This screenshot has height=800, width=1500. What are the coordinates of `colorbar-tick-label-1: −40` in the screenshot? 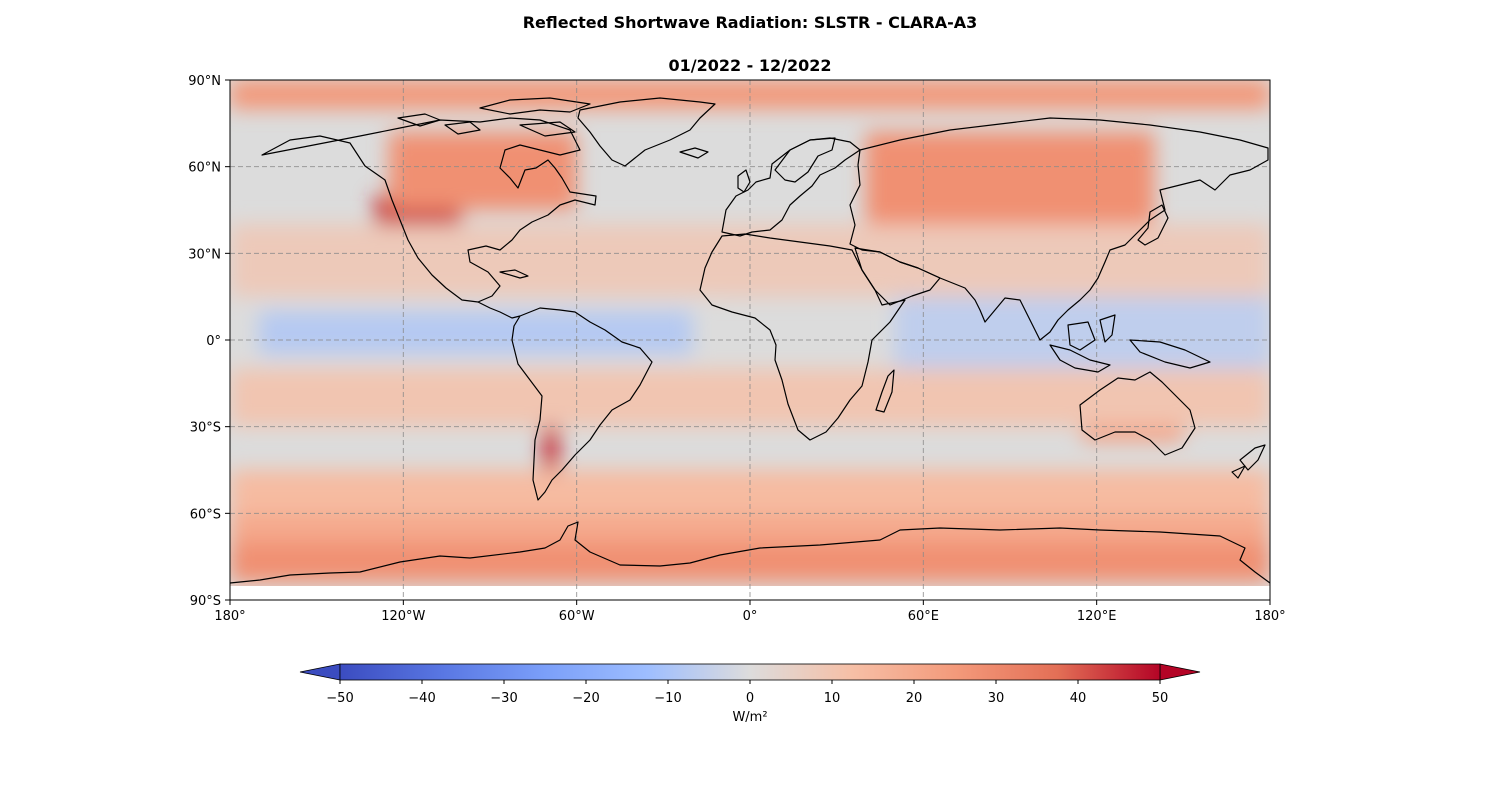 It's located at (421, 698).